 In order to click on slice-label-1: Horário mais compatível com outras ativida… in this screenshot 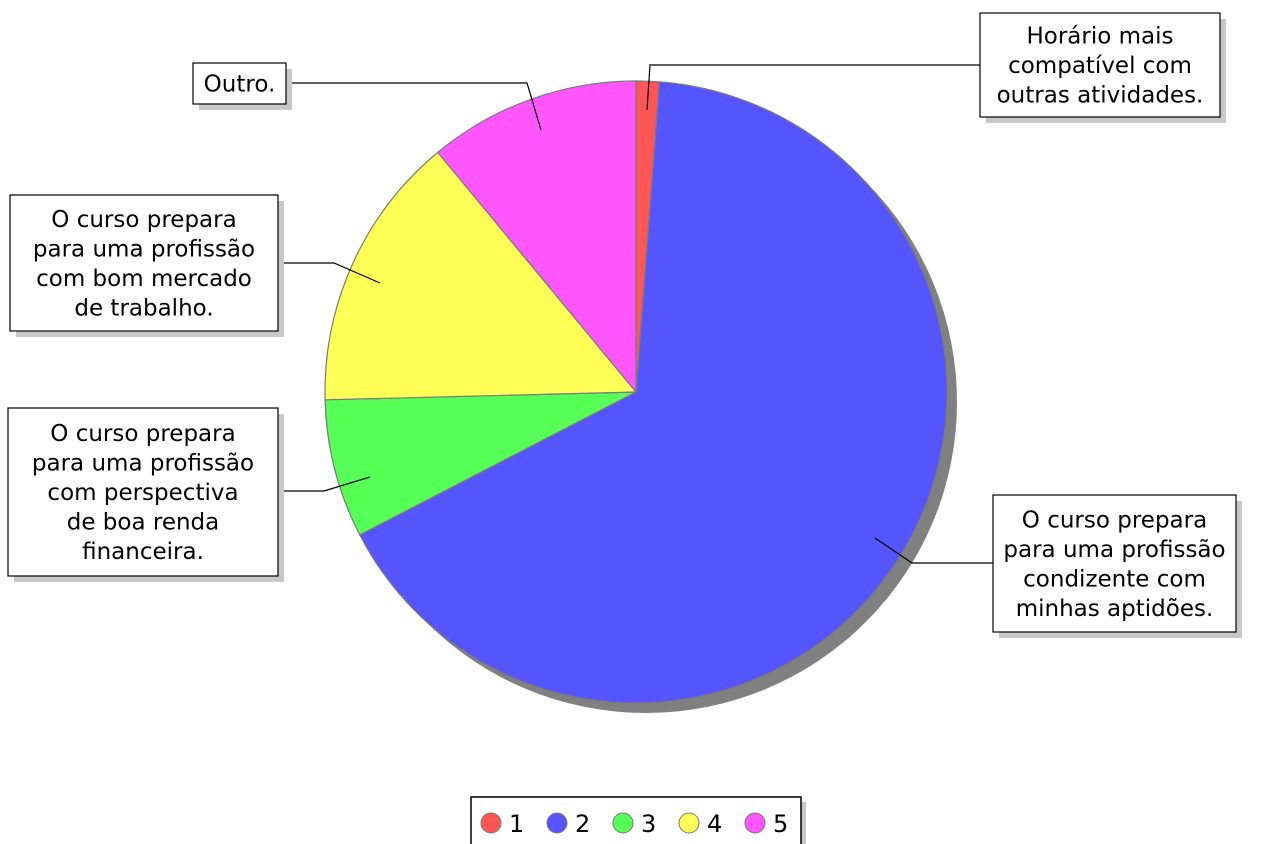, I will do `click(1102, 67)`.